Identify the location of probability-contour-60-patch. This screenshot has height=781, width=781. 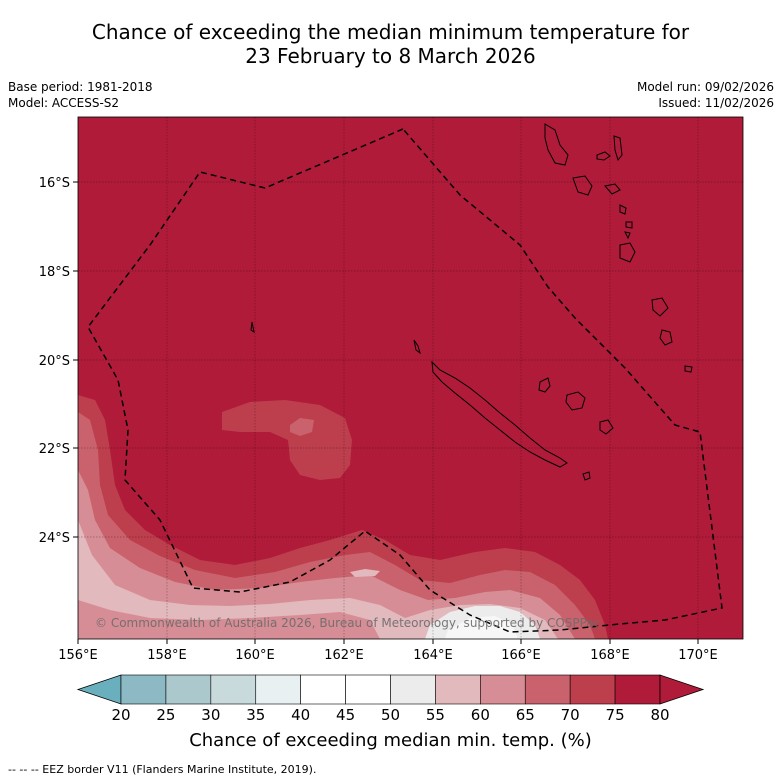
(365, 573).